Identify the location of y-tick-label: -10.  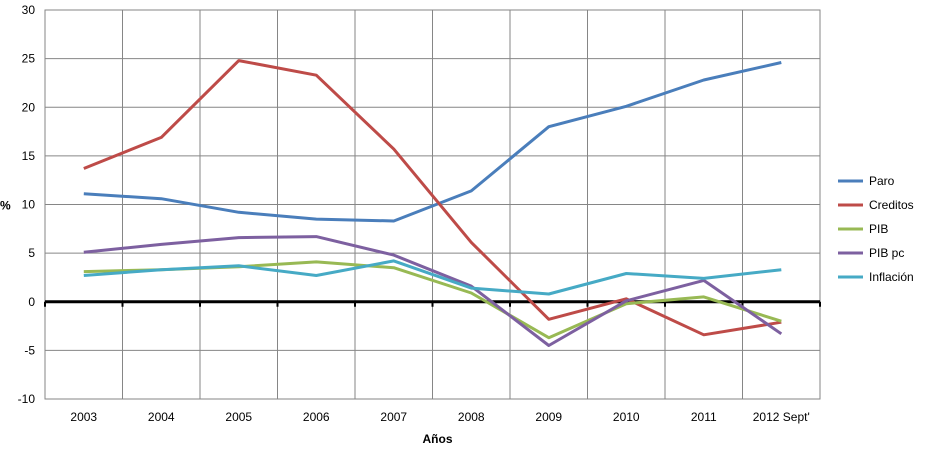
(27, 399).